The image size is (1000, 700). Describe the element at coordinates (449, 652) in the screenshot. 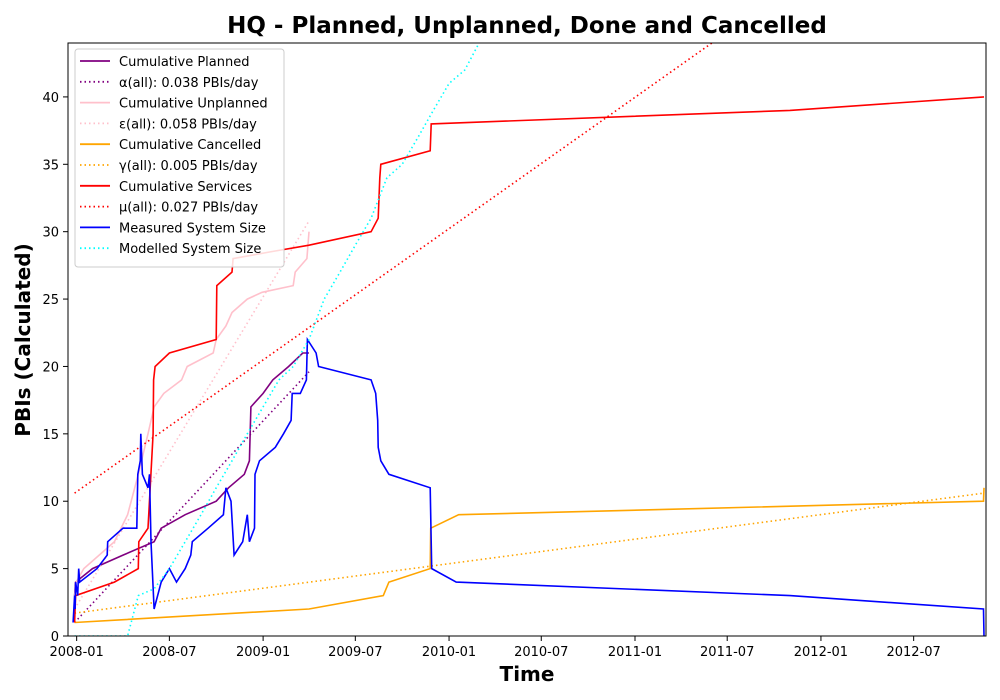

I see `x-tick-label: 2010-01` at that location.